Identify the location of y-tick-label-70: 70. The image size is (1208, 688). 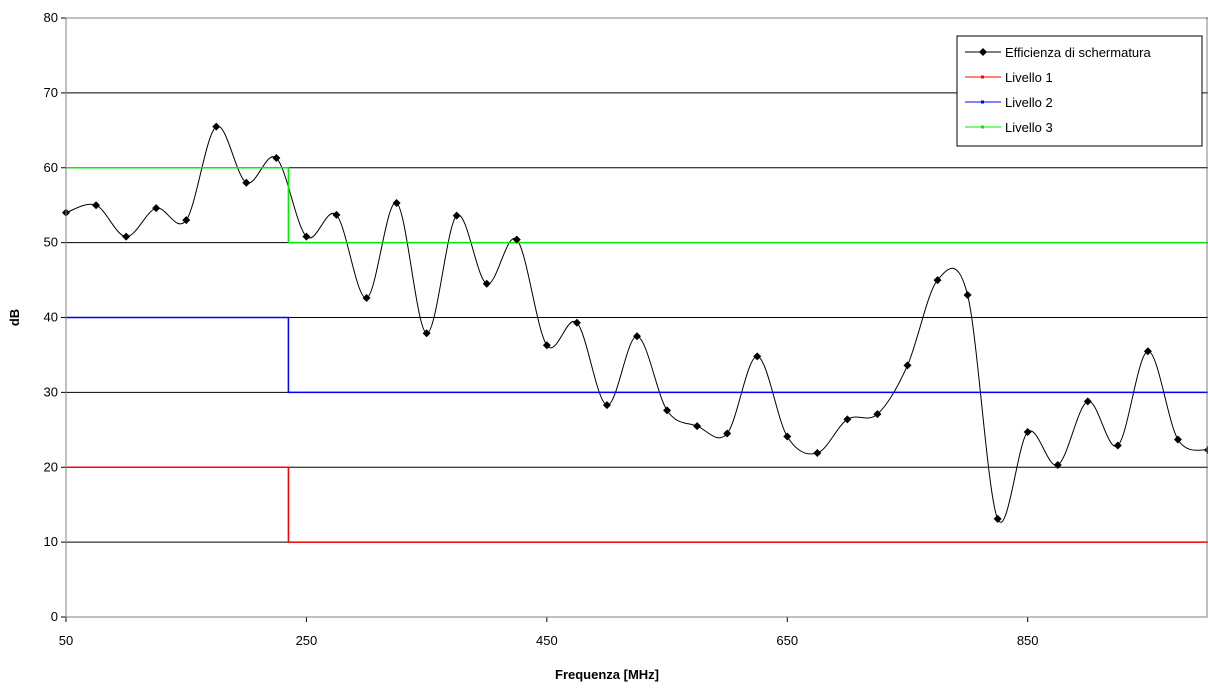
(51, 92).